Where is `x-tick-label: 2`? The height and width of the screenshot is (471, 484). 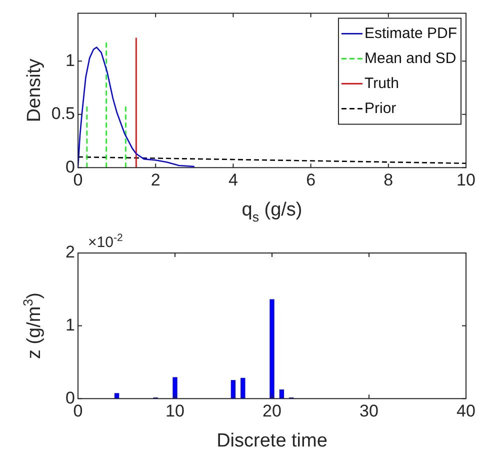 x-tick-label: 2 is located at coordinates (155, 180).